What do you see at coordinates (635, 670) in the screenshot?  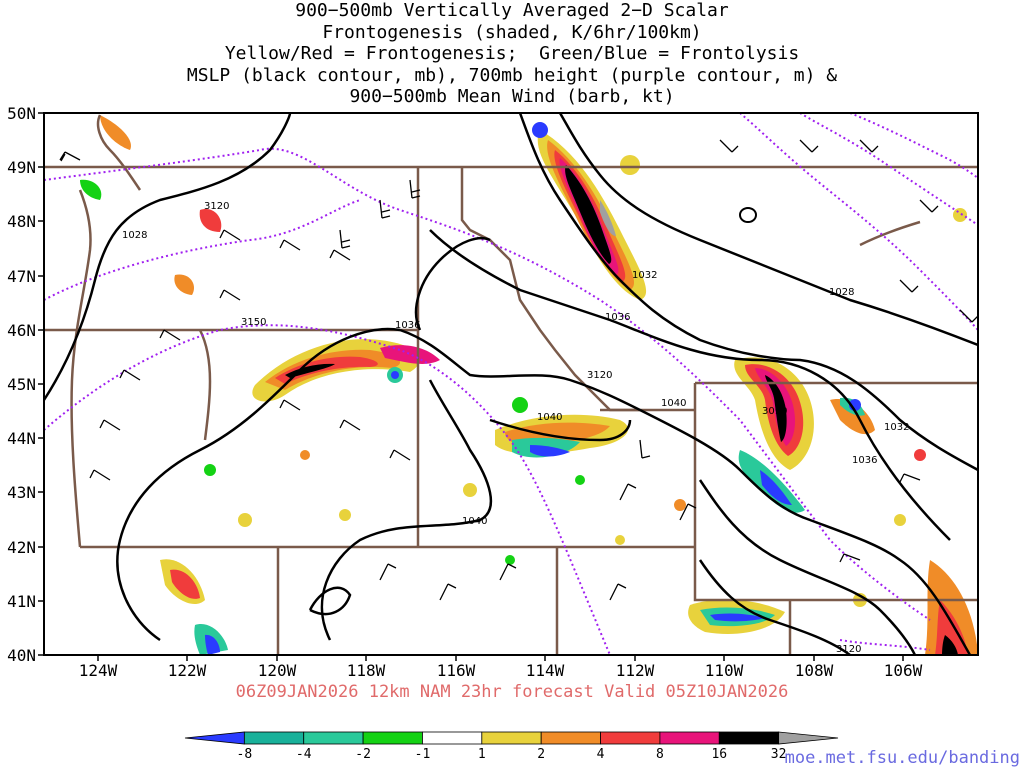 I see `lon-tick-label: 112W` at bounding box center [635, 670].